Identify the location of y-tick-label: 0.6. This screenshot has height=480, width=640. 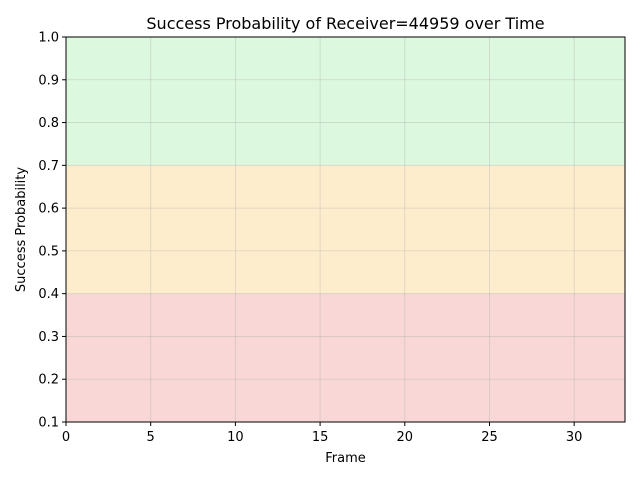
(48, 209).